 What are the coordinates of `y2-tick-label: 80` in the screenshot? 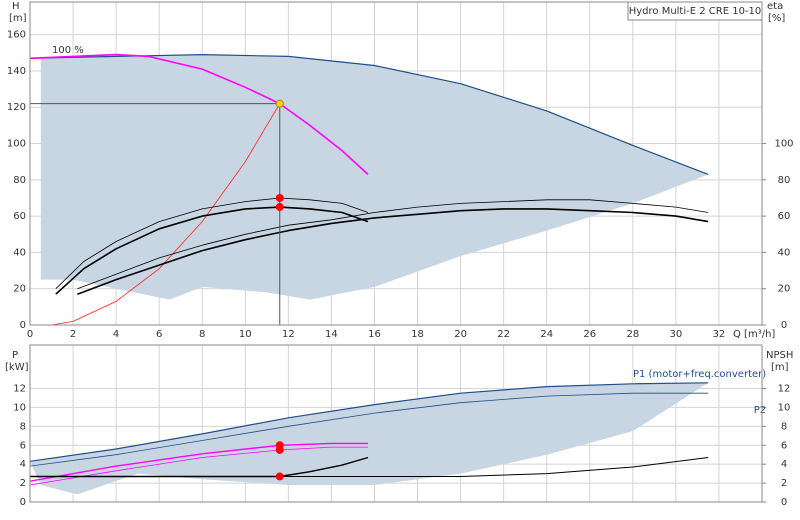 It's located at (784, 180).